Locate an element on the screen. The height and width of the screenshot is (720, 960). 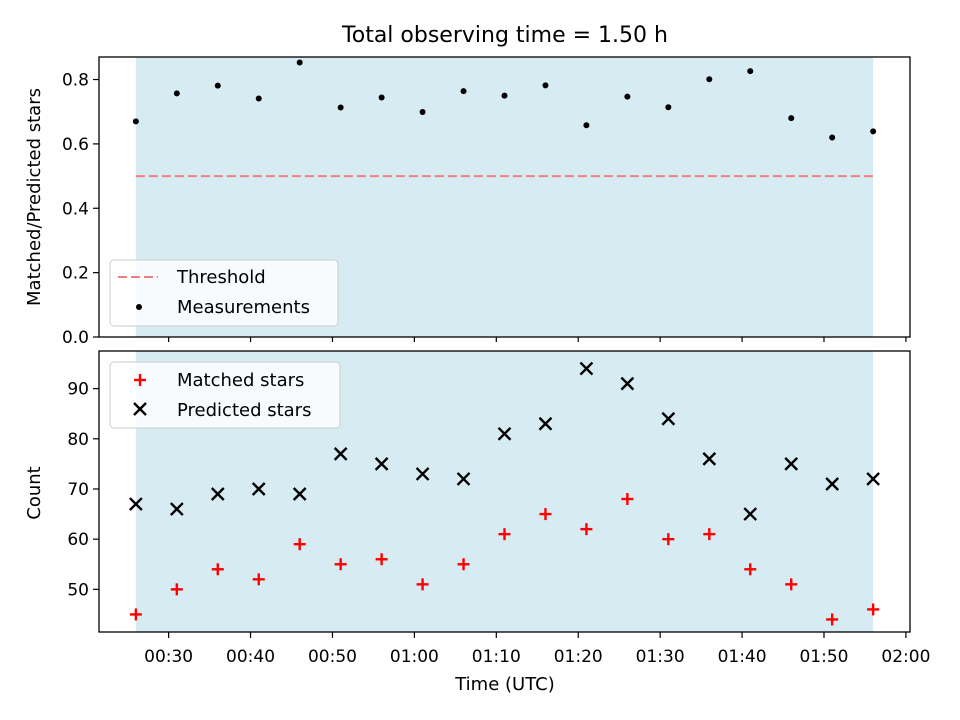
legend-measurements-label: Measurements is located at coordinates (243, 307).